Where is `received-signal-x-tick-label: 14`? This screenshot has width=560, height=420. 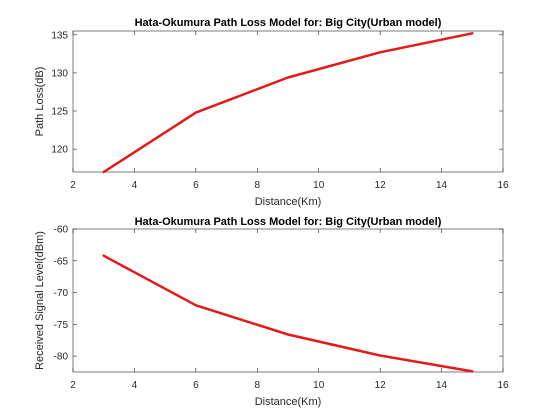
received-signal-x-tick-label: 14 is located at coordinates (442, 385).